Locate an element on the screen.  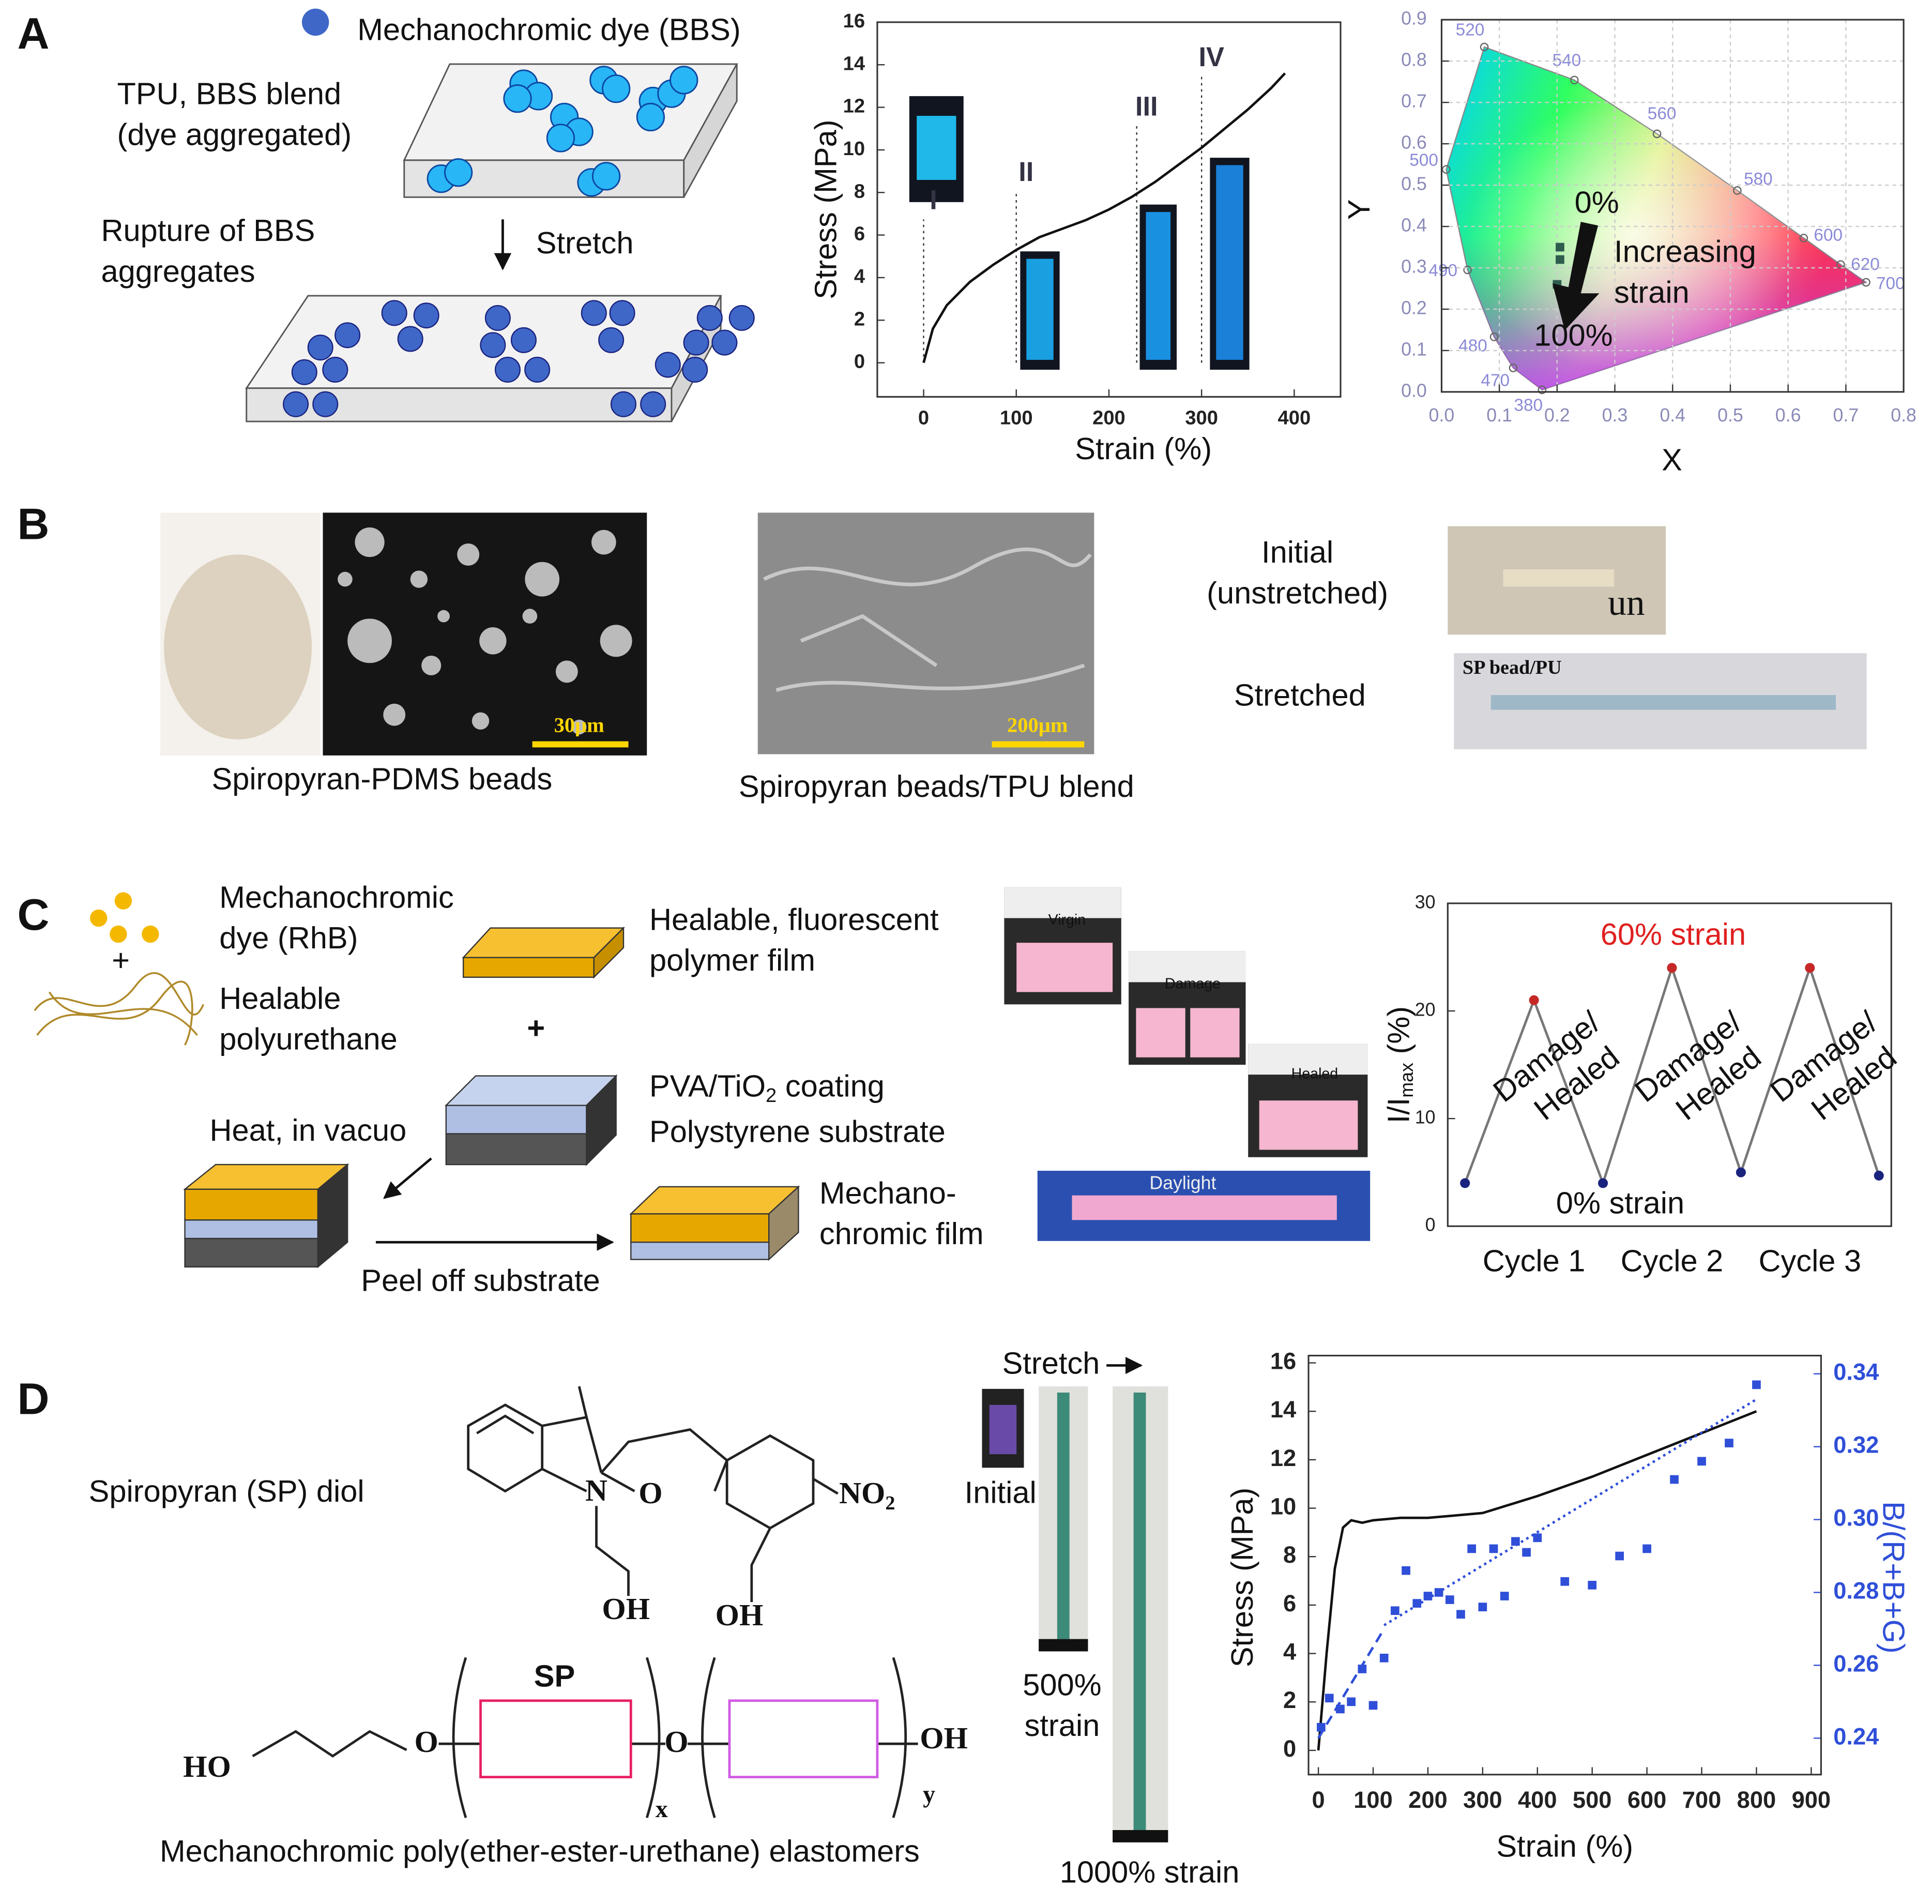
label-rest: coating is located at coordinates (831, 1085).